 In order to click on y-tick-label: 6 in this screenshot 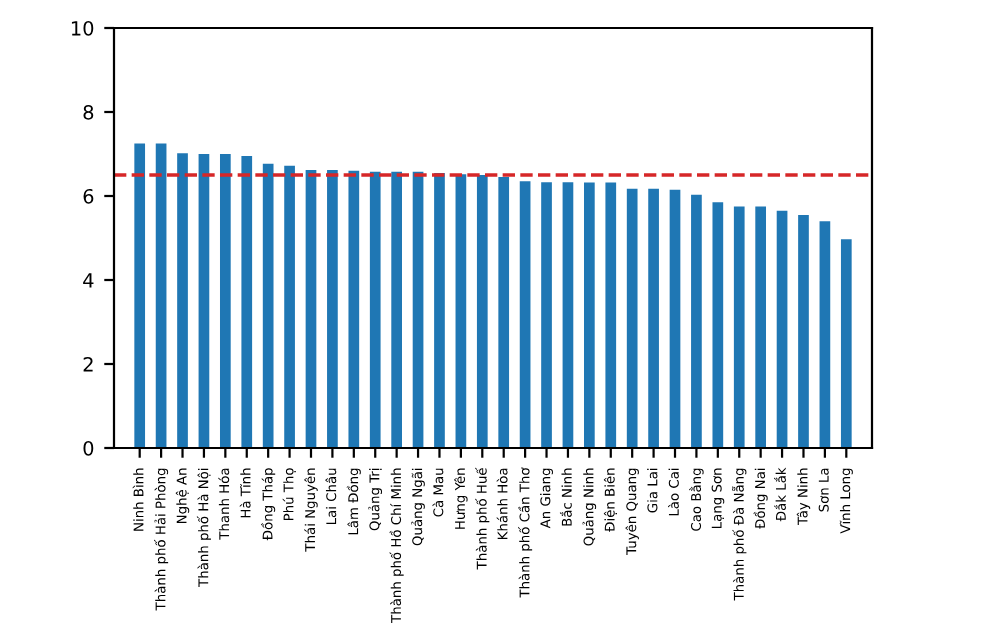, I will do `click(88, 196)`.